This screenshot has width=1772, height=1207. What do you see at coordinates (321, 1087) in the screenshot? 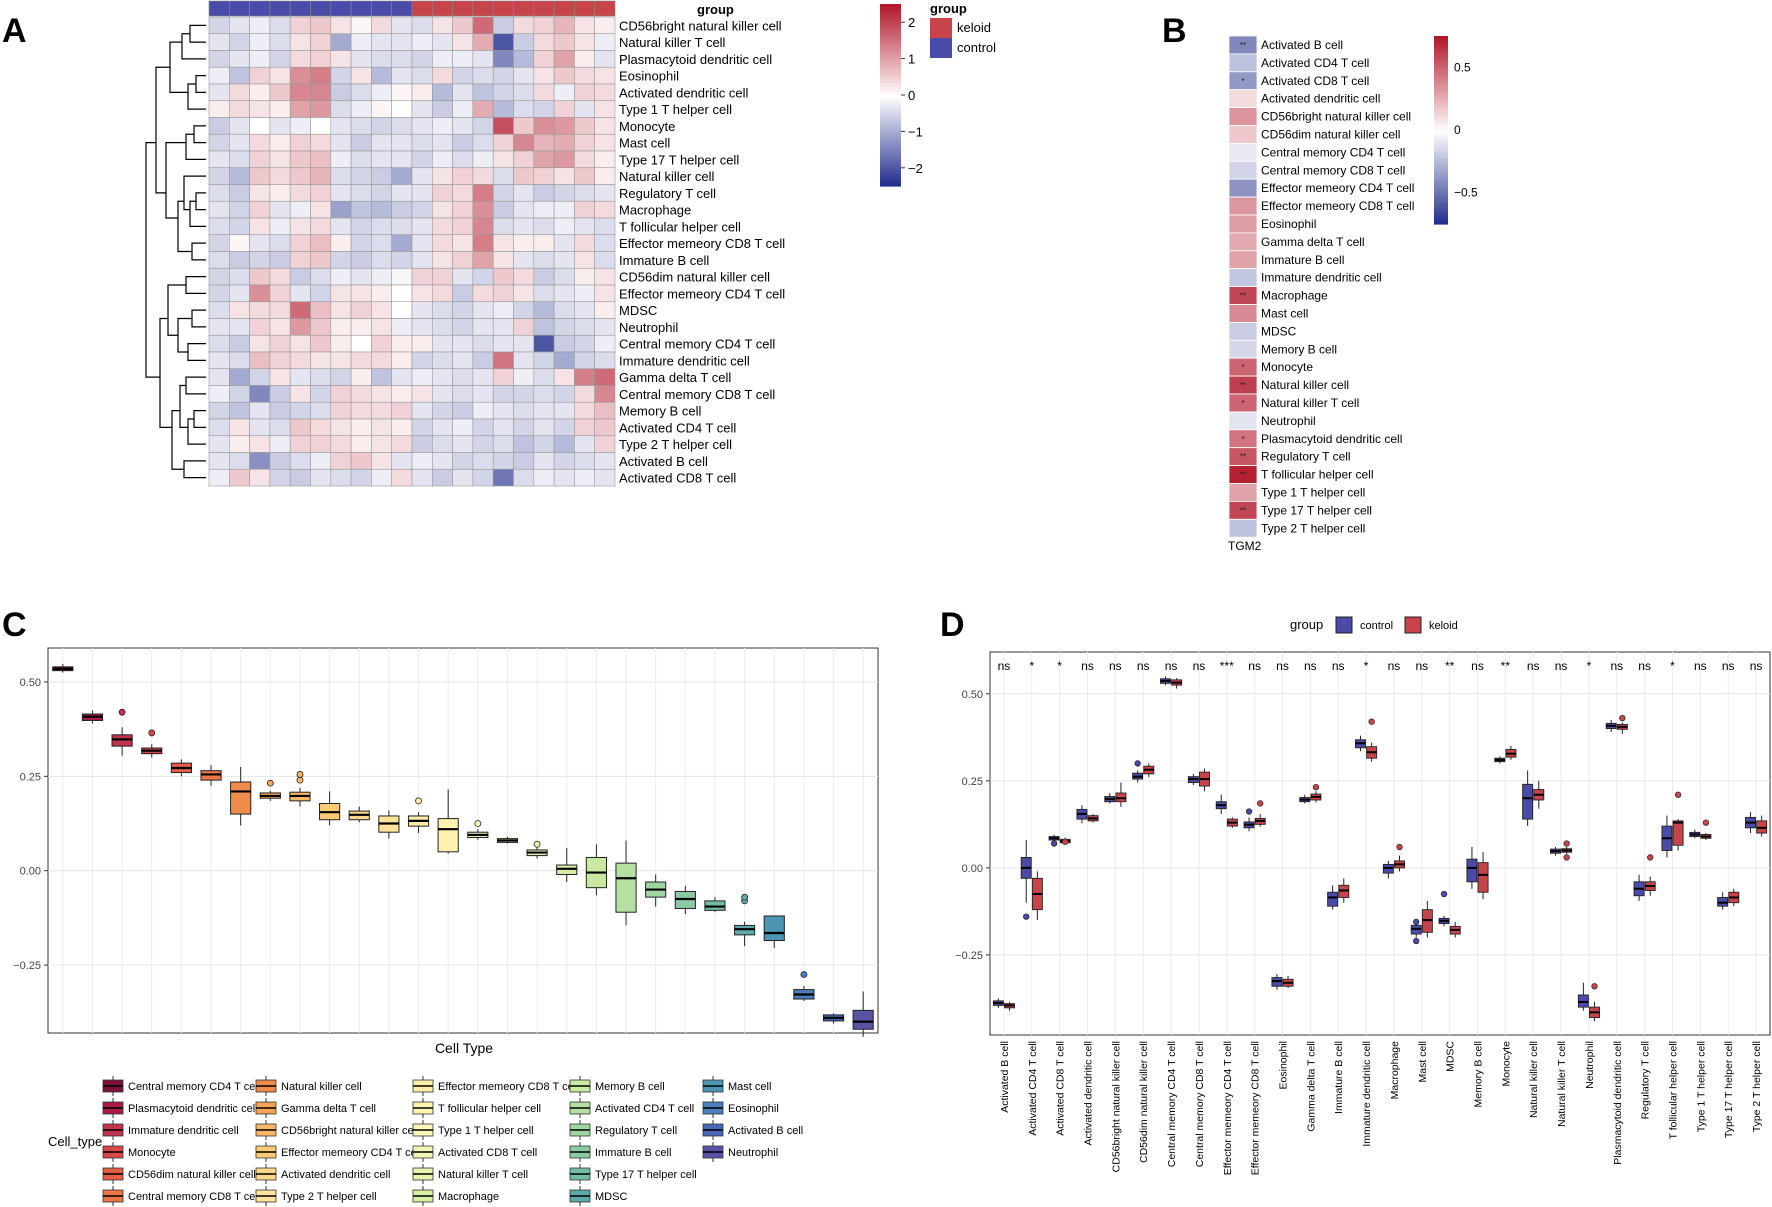
I see `legend-label-natural-killer-cell: Natural killer cell` at bounding box center [321, 1087].